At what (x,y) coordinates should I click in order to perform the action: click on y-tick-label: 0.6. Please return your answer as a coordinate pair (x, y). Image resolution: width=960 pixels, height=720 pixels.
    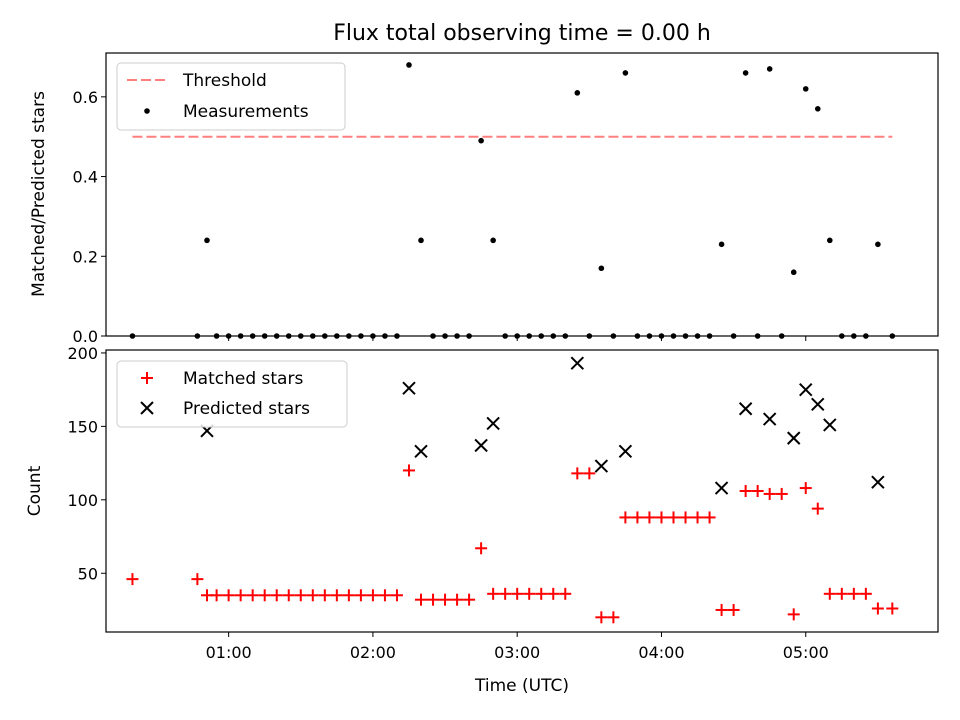
    Looking at the image, I should click on (85, 97).